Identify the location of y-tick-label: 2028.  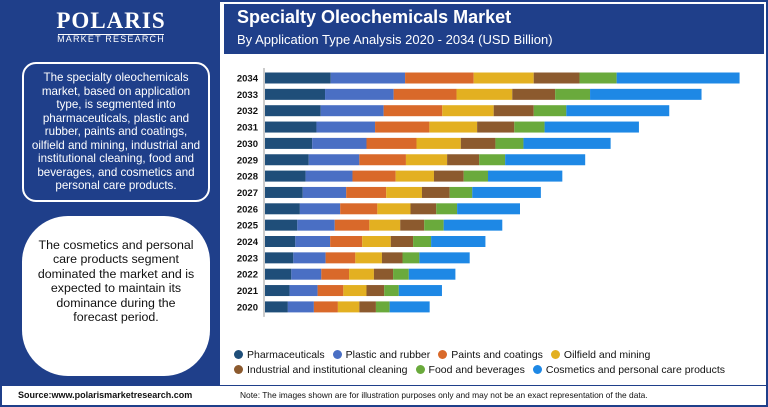
(247, 177).